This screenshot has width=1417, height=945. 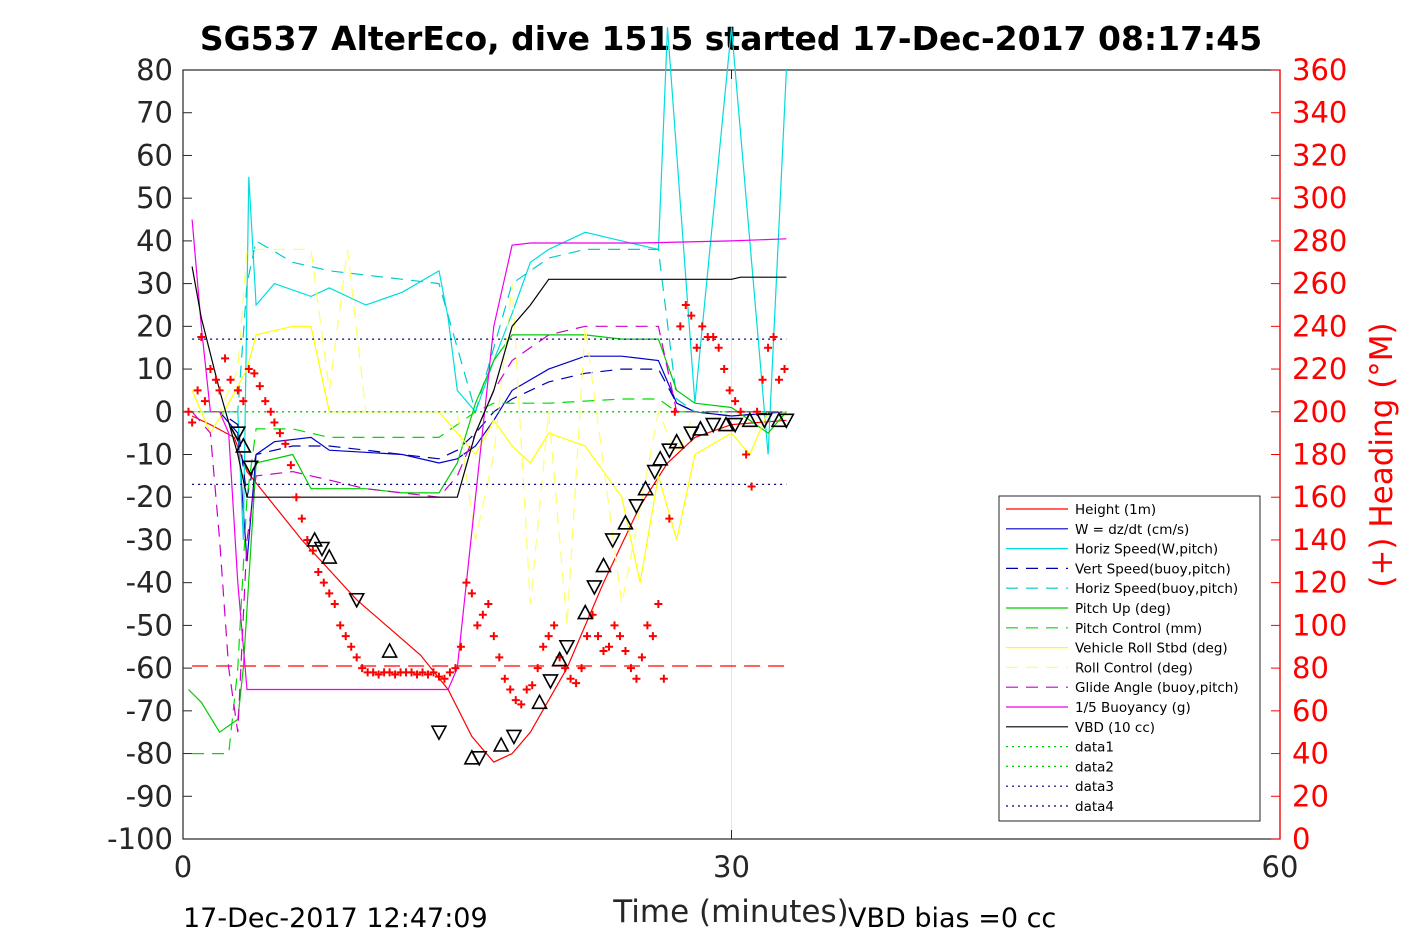 I want to click on y-right-tick-label: 300, so click(x=1319, y=198).